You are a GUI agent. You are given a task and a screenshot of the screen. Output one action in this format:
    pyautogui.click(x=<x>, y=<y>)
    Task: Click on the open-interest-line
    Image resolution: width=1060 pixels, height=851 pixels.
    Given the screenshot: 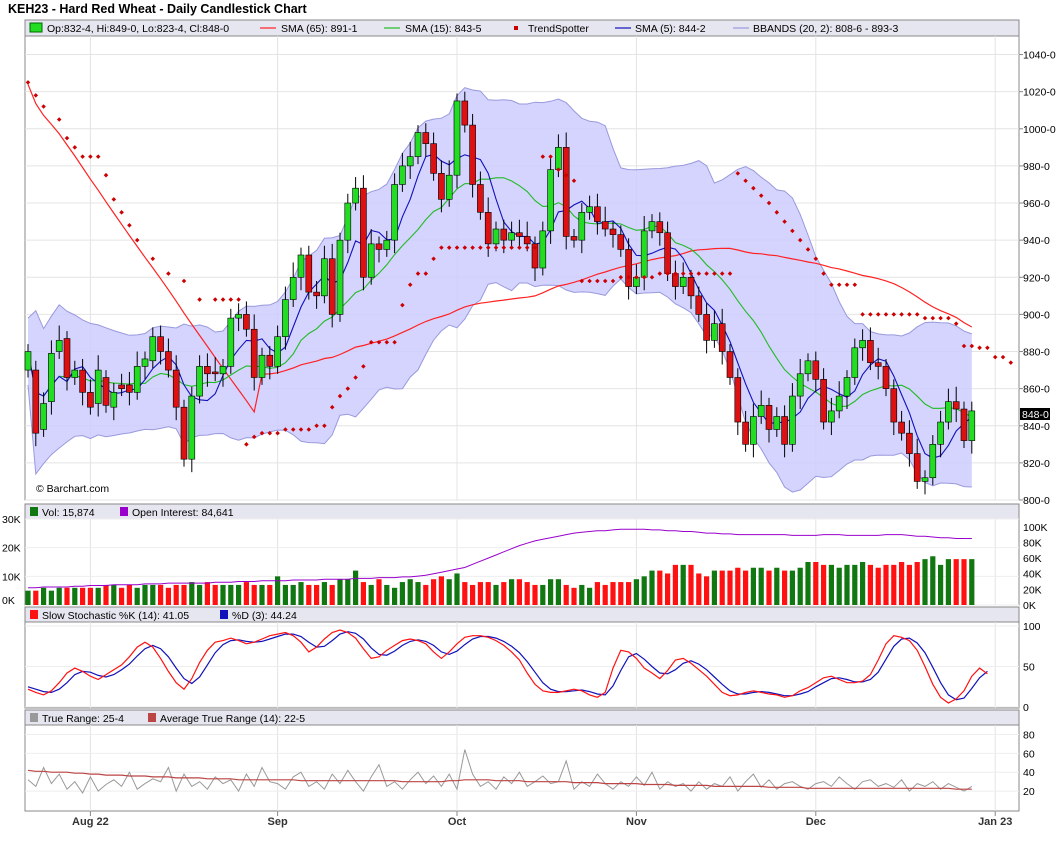 What is the action you would take?
    pyautogui.click(x=500, y=558)
    